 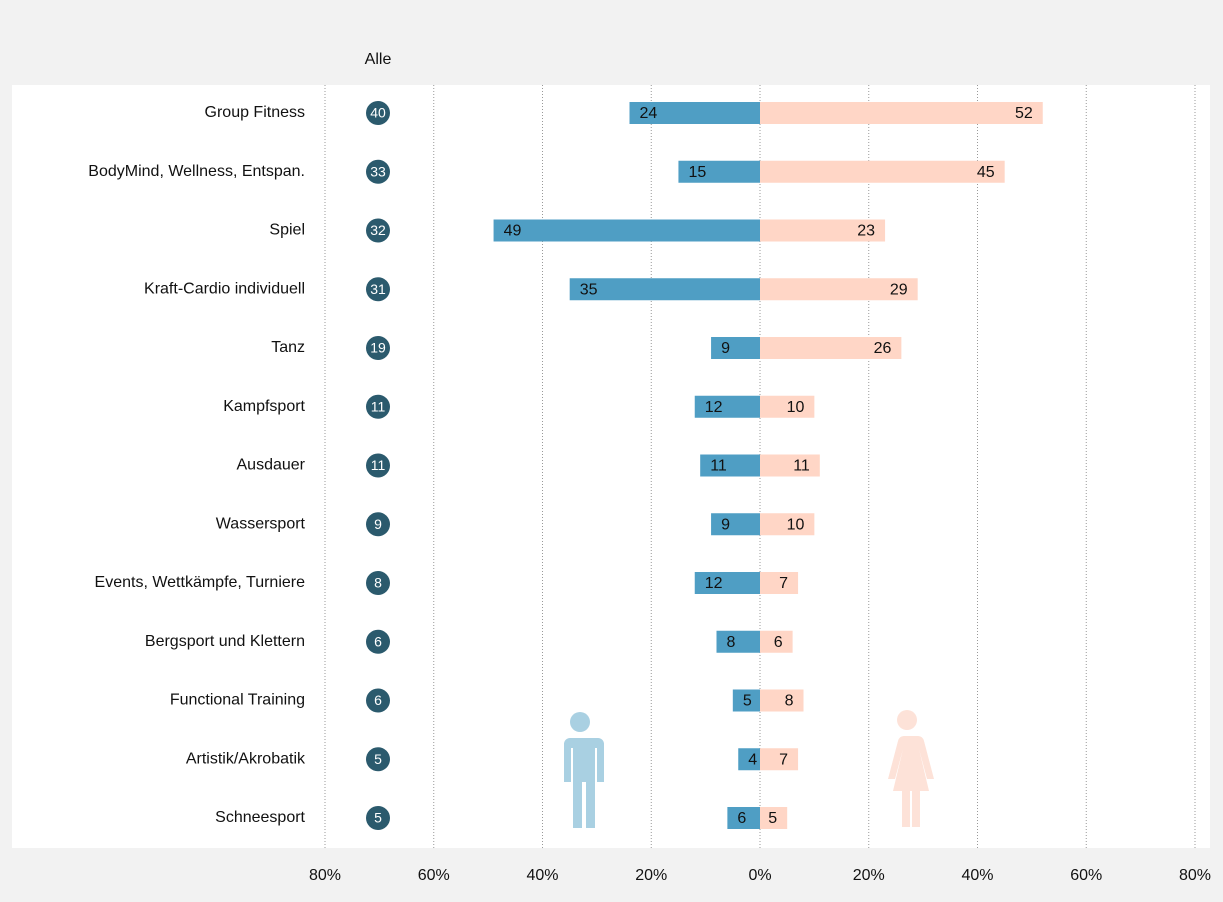 I want to click on value-label: 15, so click(x=697, y=172).